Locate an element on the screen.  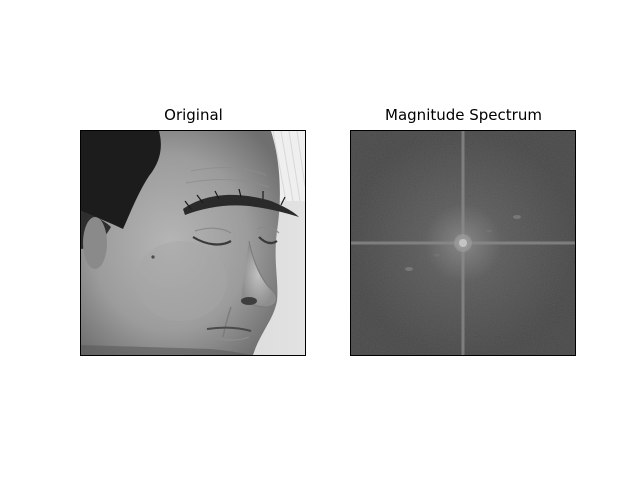
background-stripes is located at coordinates (288, 166).